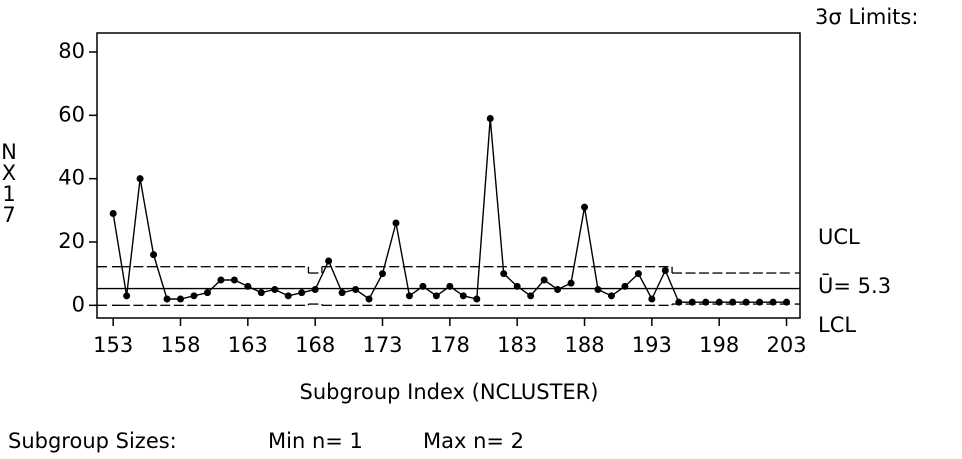 The image size is (962, 459). I want to click on y-tick-label: 80, so click(71, 51).